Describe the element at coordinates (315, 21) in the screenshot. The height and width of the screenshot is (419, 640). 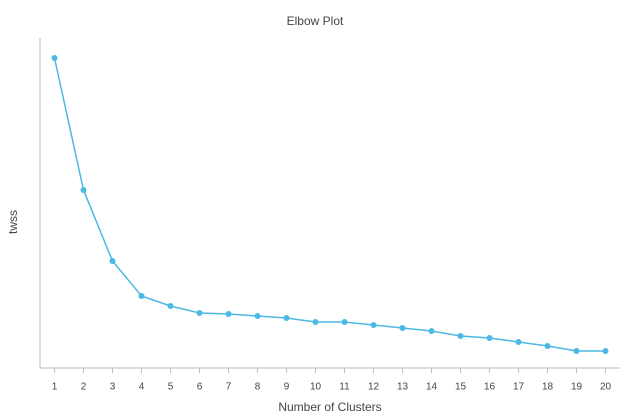
I see `chart-title: Elbow Plot` at that location.